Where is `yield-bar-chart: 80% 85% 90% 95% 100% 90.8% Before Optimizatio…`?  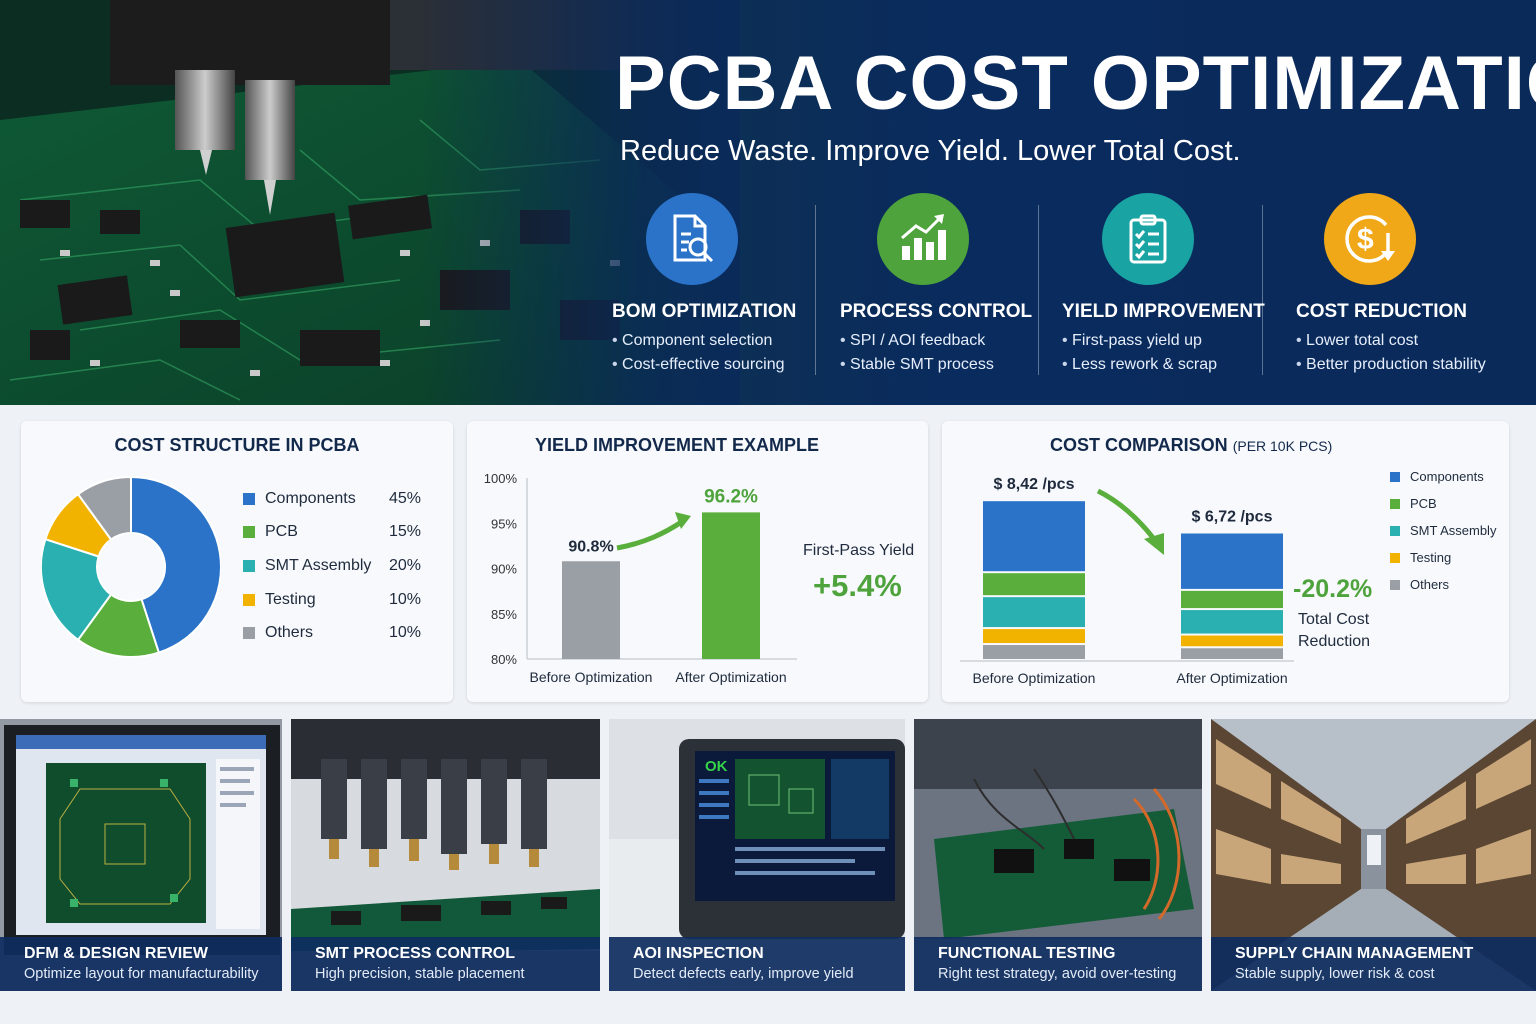 yield-bar-chart: 80% 85% 90% 95% 100% 90.8% Before Optimizatio… is located at coordinates (640, 578).